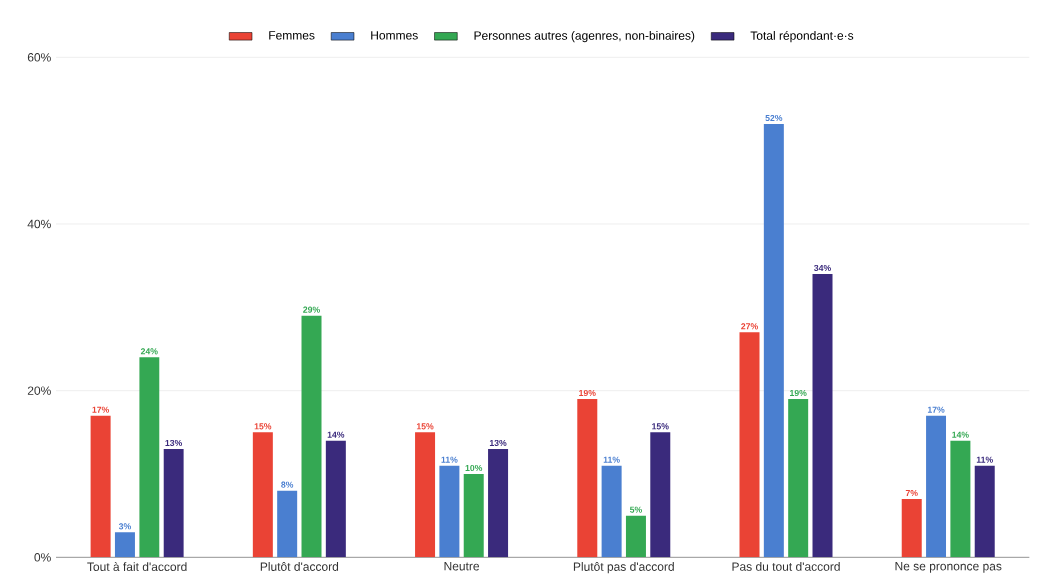 The width and height of the screenshot is (1044, 587). What do you see at coordinates (39, 391) in the screenshot?
I see `y-tick-label: 20%` at bounding box center [39, 391].